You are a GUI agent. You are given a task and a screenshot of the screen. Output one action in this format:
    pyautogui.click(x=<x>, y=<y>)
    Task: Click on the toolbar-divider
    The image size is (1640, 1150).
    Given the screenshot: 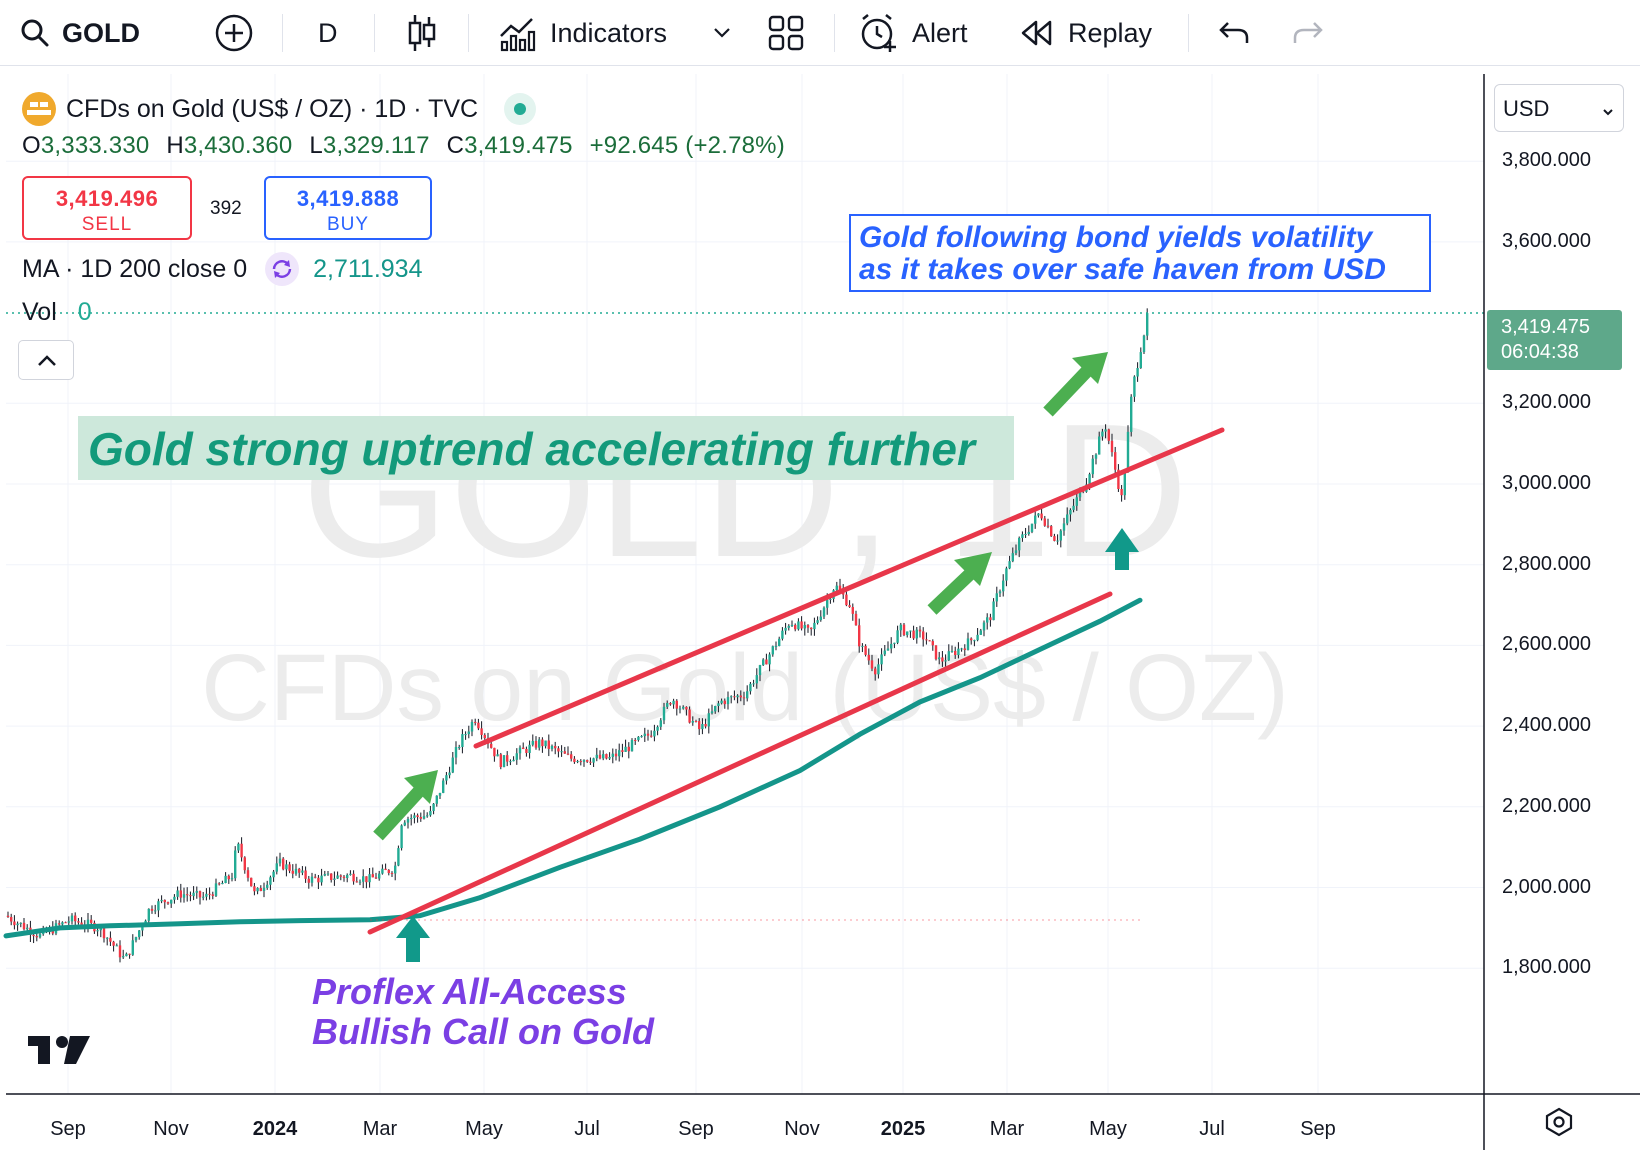 What is the action you would take?
    pyautogui.click(x=1188, y=33)
    